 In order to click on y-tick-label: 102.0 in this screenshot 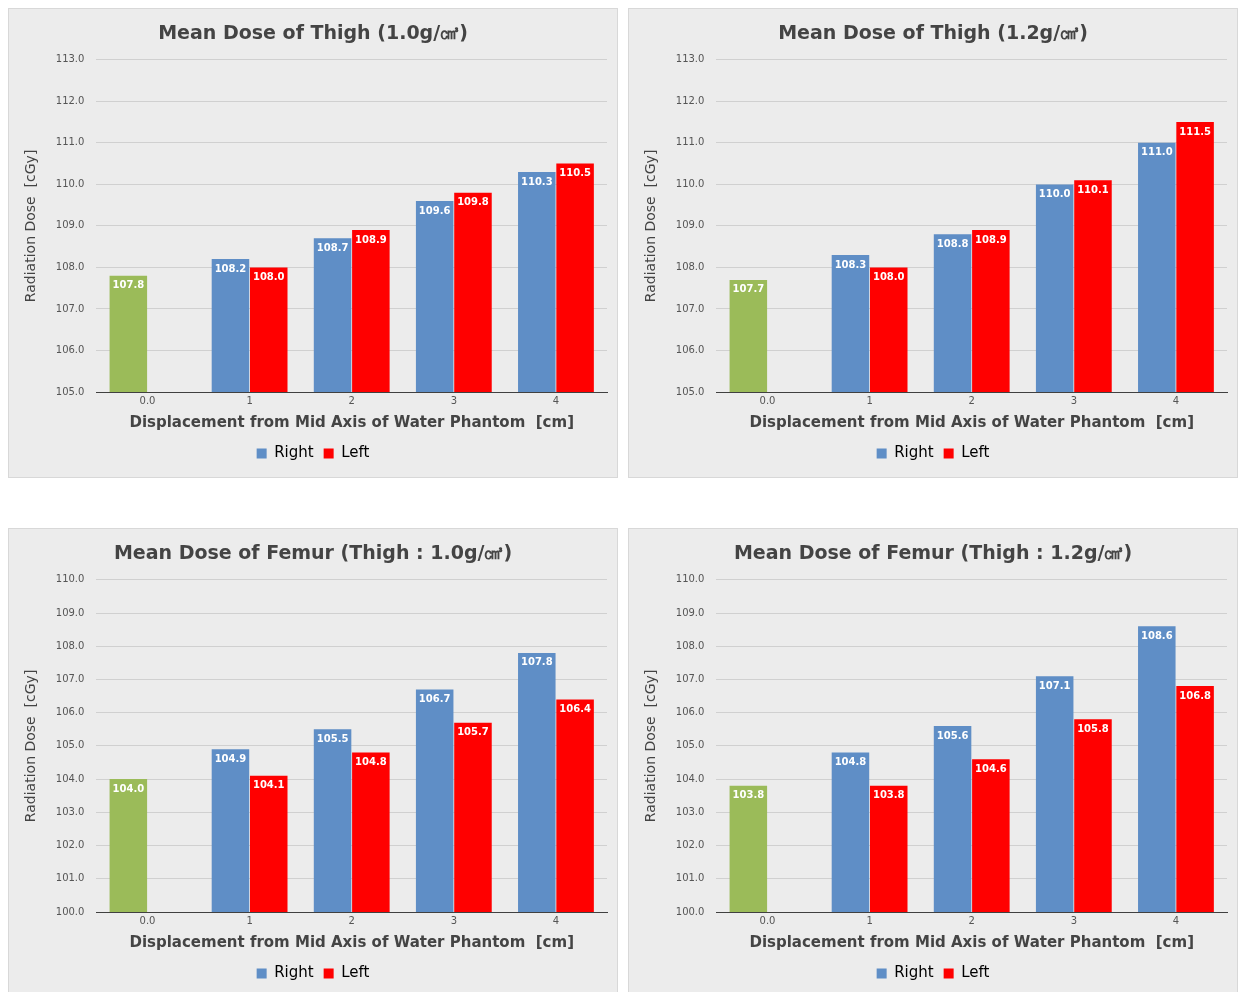, I will do `click(690, 845)`.